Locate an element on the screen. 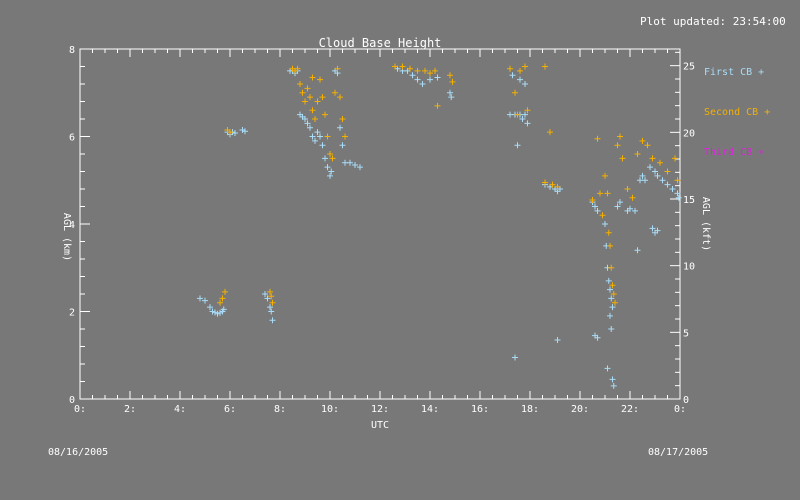 This screenshot has width=800, height=500. y-left-tick-label: 2 is located at coordinates (72, 313).